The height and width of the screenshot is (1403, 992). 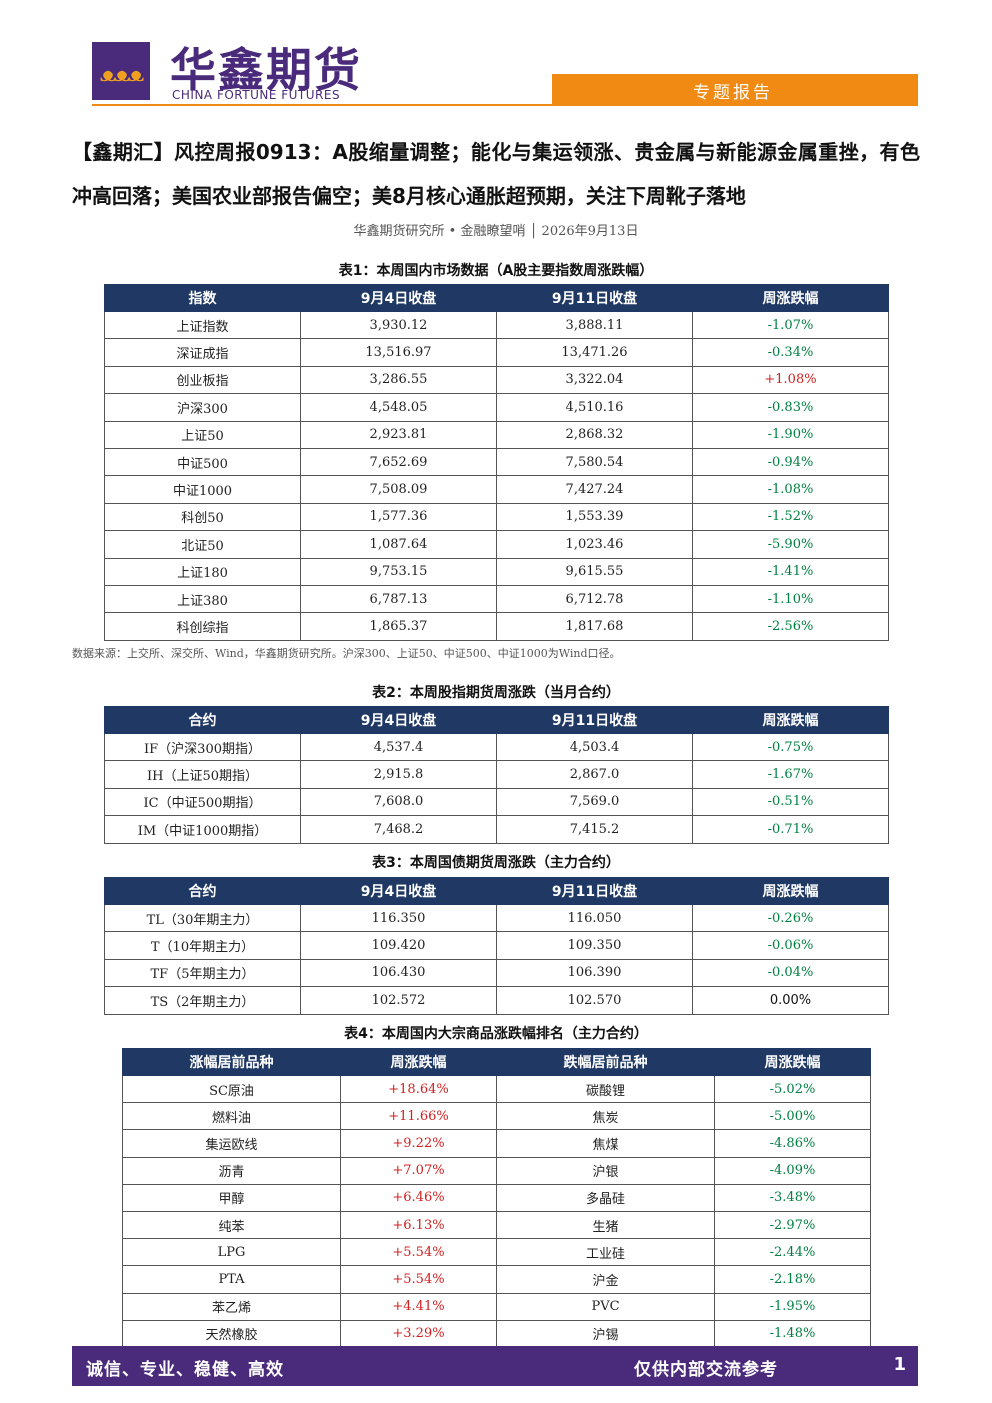 What do you see at coordinates (418, 1143) in the screenshot?
I see `table-cell: +9.22%` at bounding box center [418, 1143].